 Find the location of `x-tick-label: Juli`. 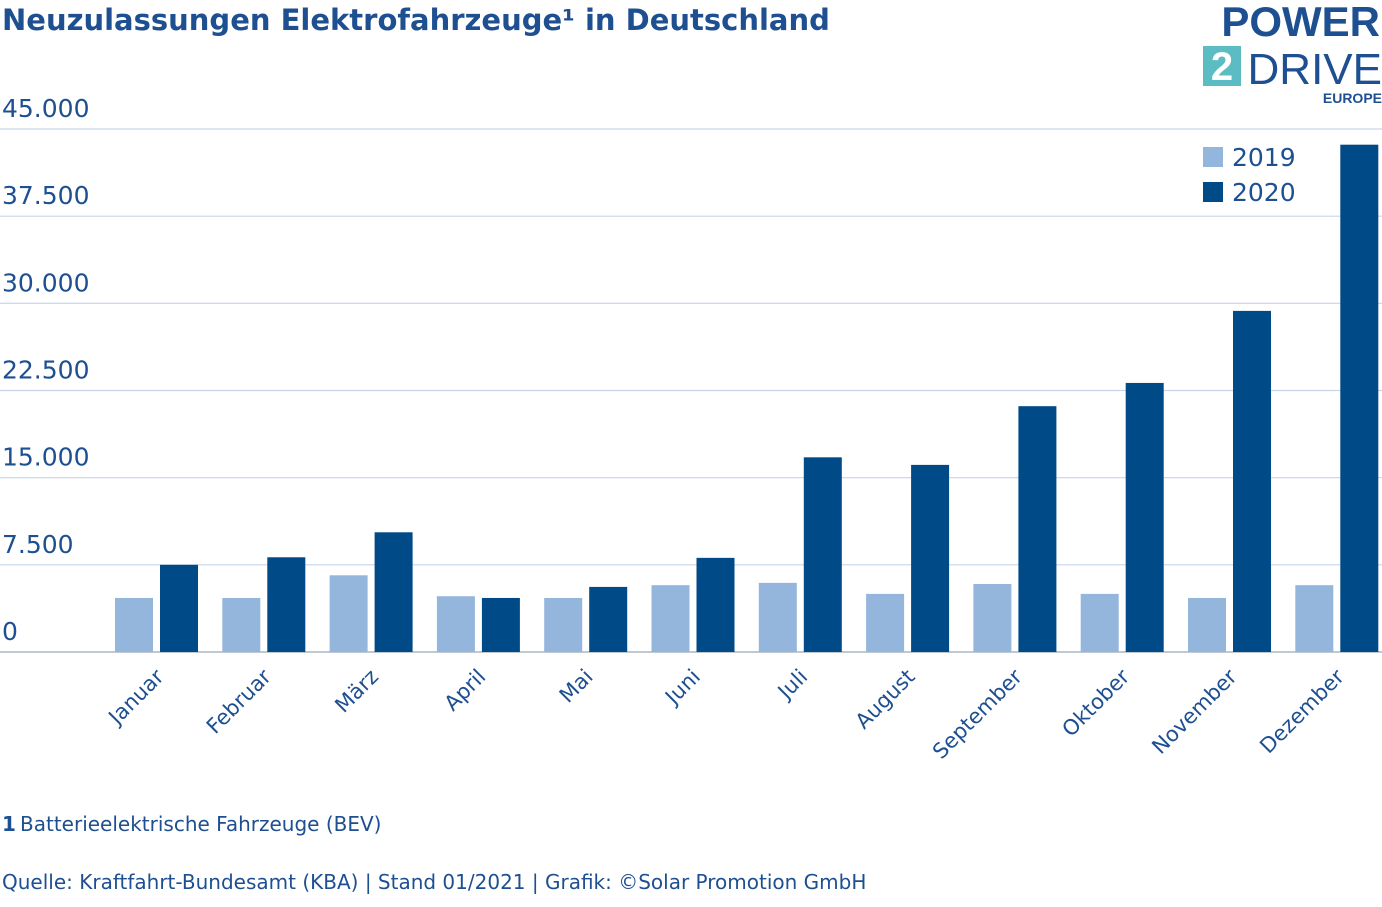

x-tick-label: Juli is located at coordinates (792, 685).